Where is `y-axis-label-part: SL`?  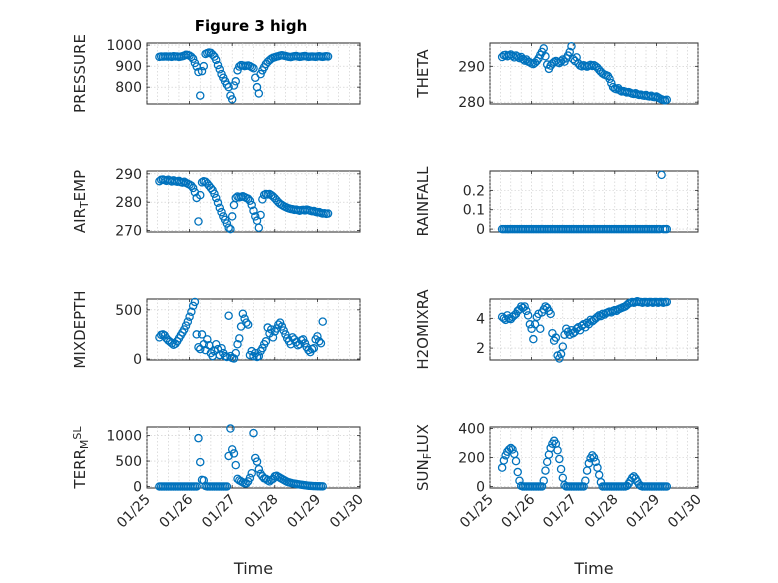 y-axis-label-part: SL is located at coordinates (77, 433).